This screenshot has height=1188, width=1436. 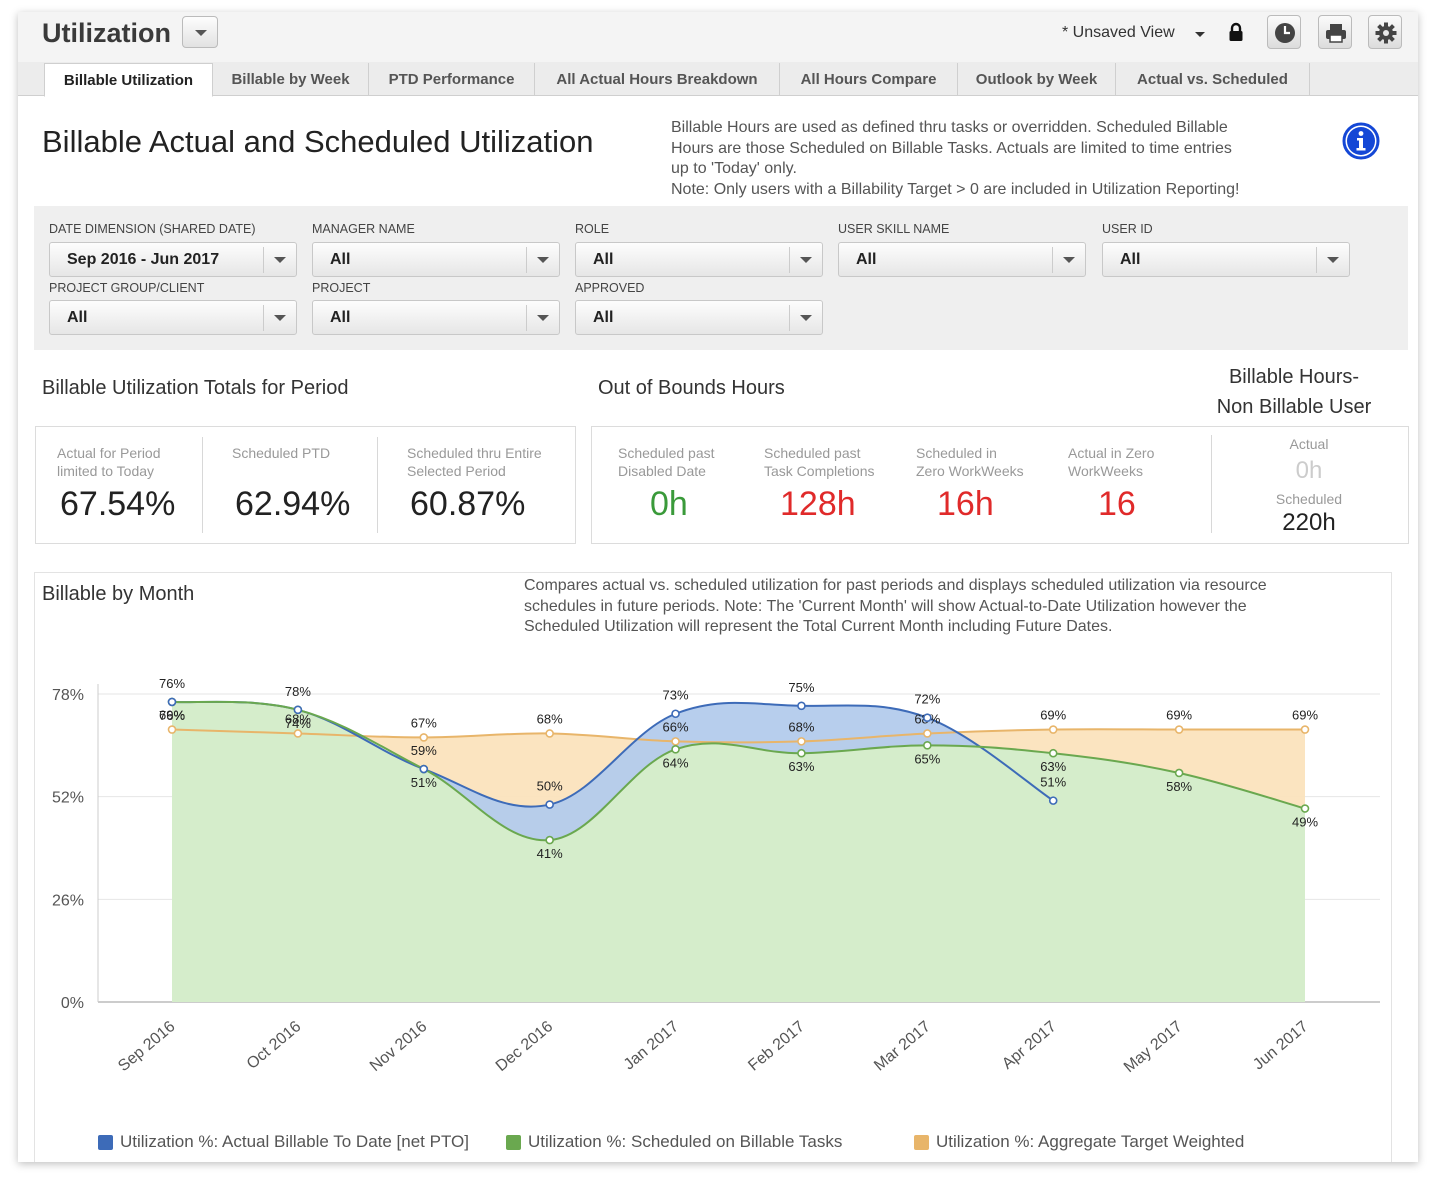 I want to click on tab-billable-utilization: Billable Utilization, so click(x=128, y=80).